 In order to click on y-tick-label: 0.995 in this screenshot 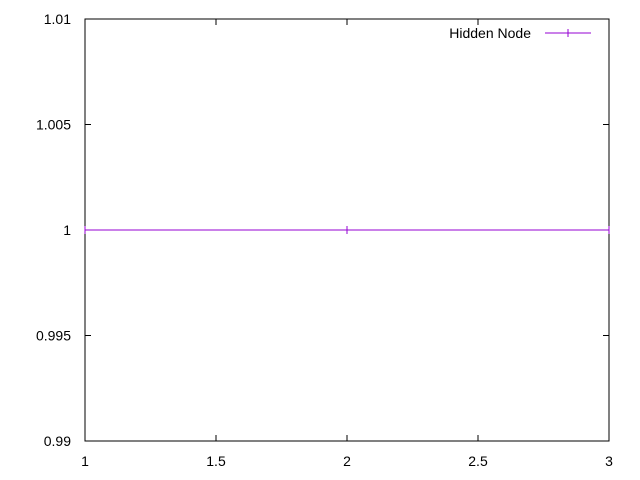, I will do `click(53, 336)`.